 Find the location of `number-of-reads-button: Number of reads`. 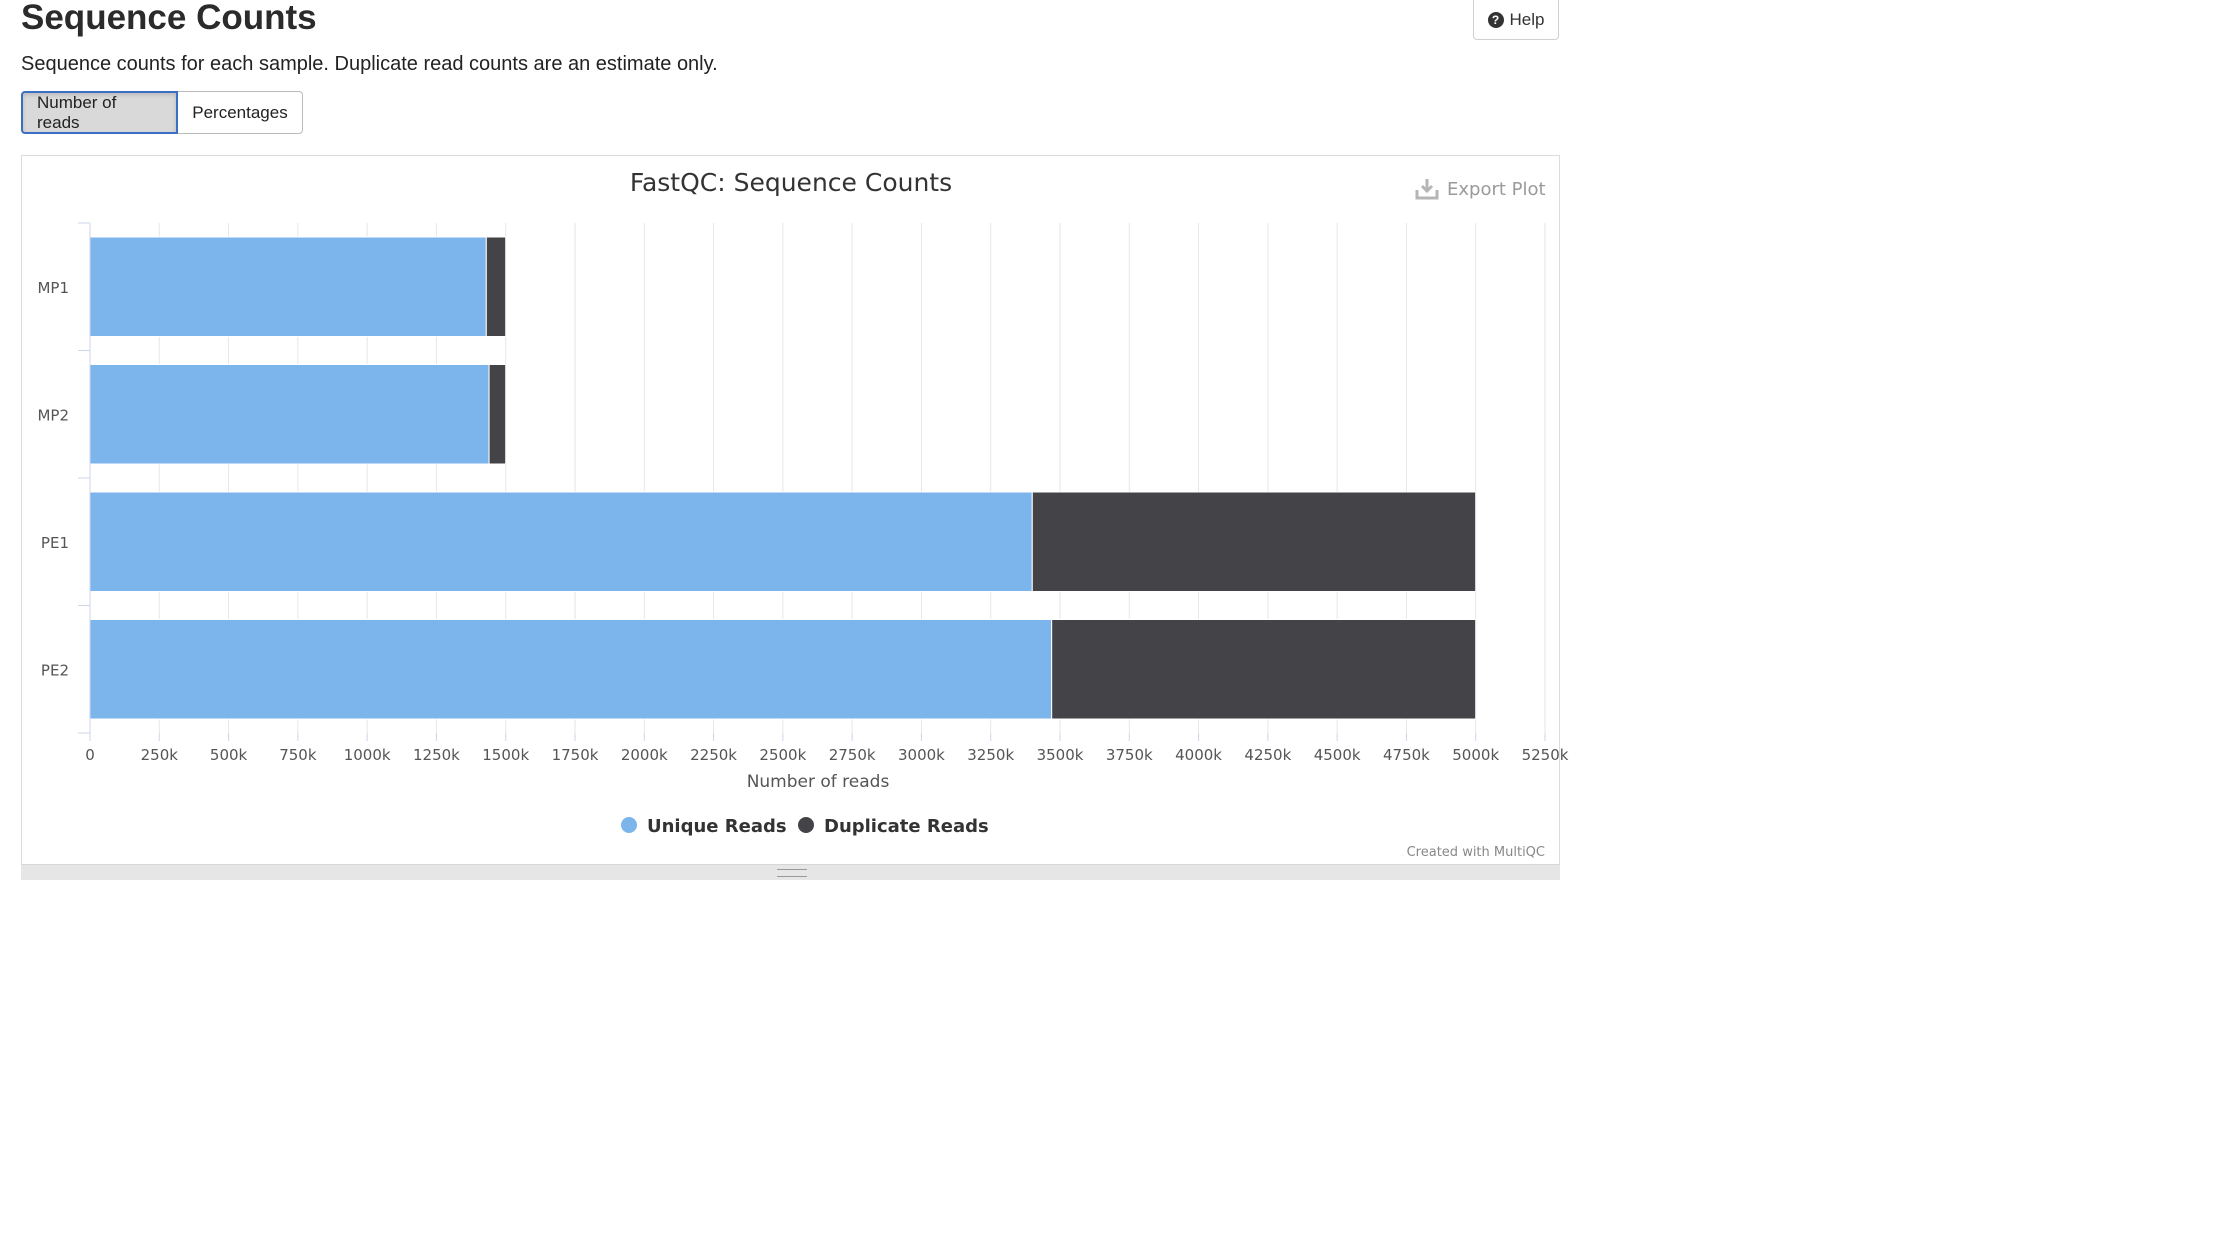

number-of-reads-button: Number of reads is located at coordinates (99, 112).